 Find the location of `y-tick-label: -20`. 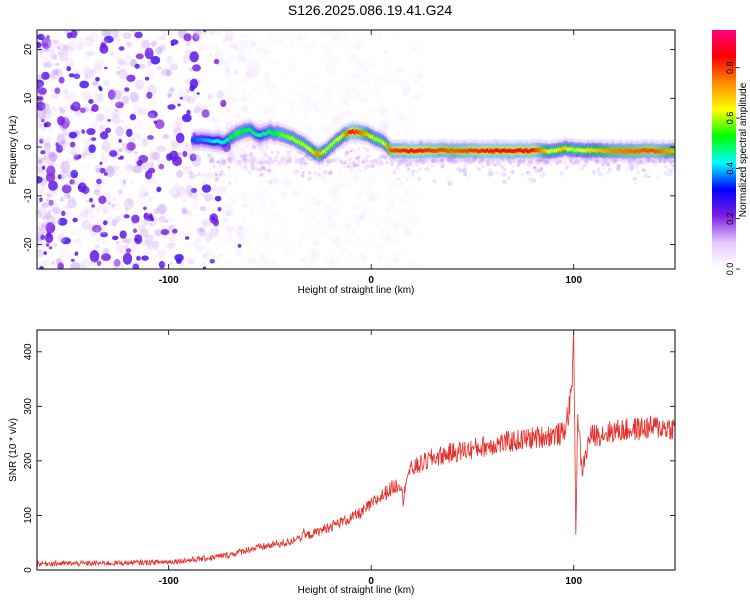

y-tick-label: -20 is located at coordinates (28, 244).